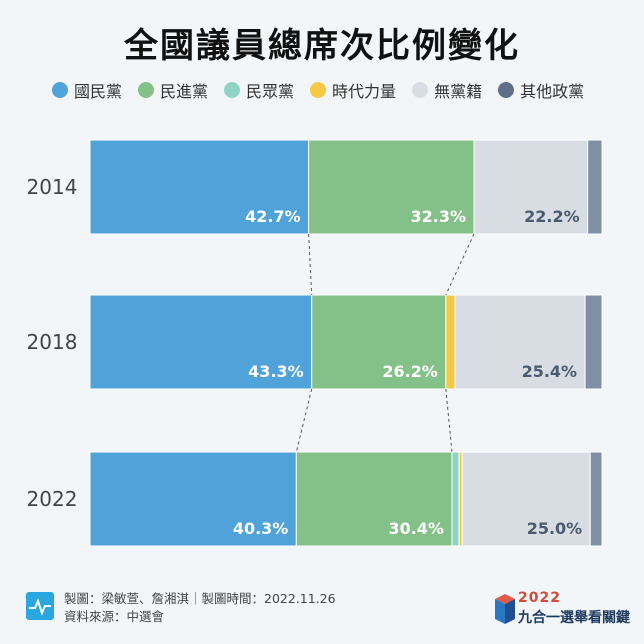 The width and height of the screenshot is (644, 644). Describe the element at coordinates (364, 91) in the screenshot. I see `legend-label: 時代力量` at that location.